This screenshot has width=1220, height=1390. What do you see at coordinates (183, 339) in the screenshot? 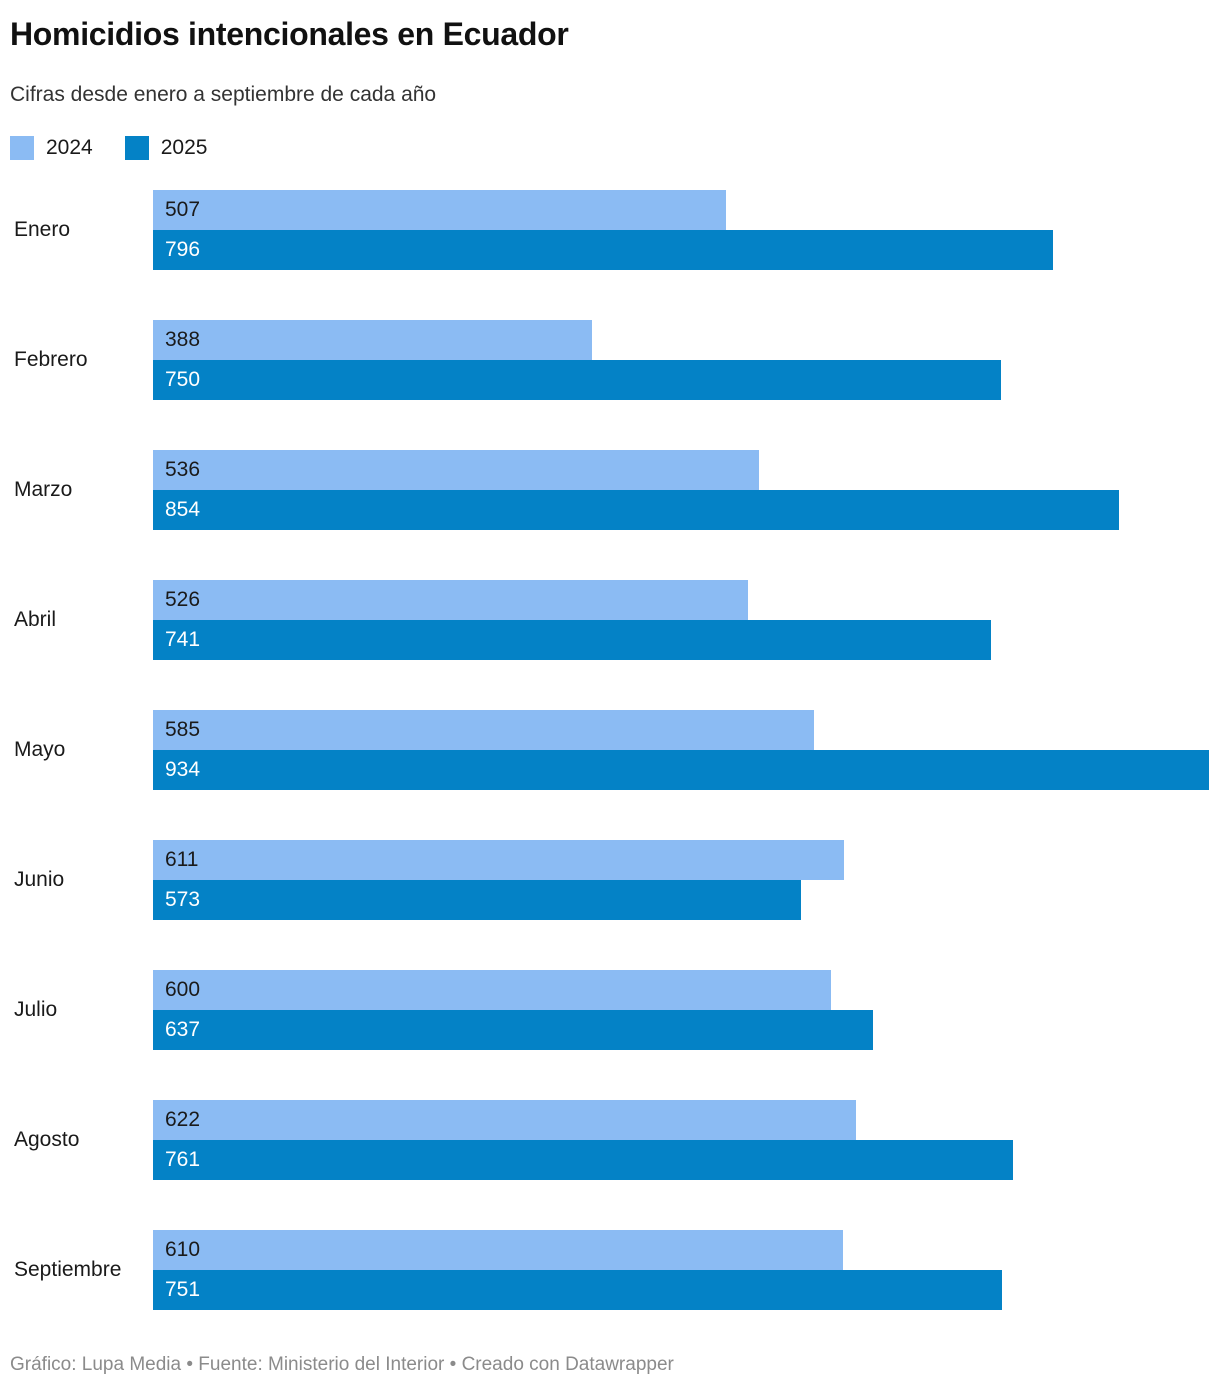
I see `bar-value-label: 388` at bounding box center [183, 339].